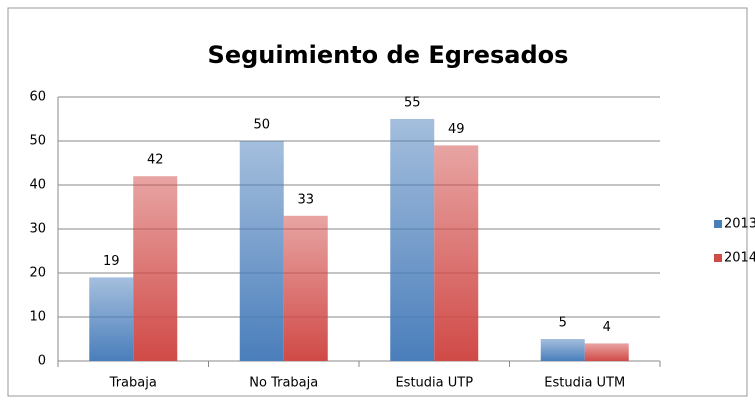  What do you see at coordinates (388, 55) in the screenshot?
I see `chart-title: Seguimiento de Egresados` at bounding box center [388, 55].